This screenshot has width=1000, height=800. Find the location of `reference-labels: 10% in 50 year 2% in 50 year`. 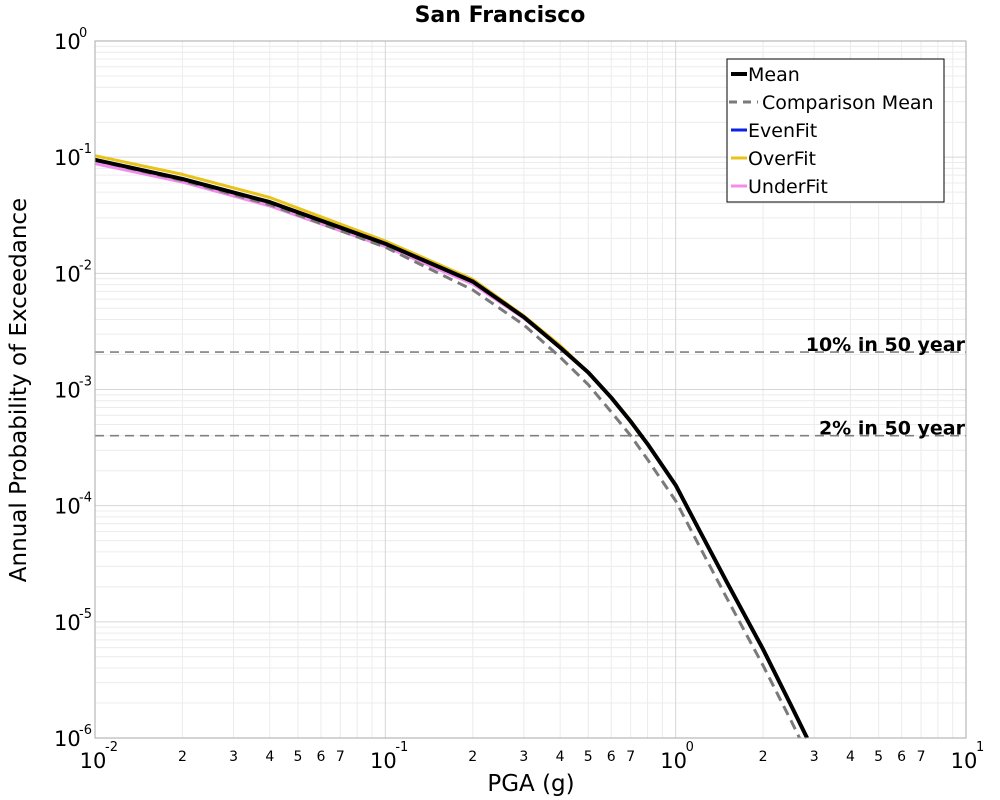

reference-labels: 10% in 50 year 2% in 50 year is located at coordinates (886, 387).